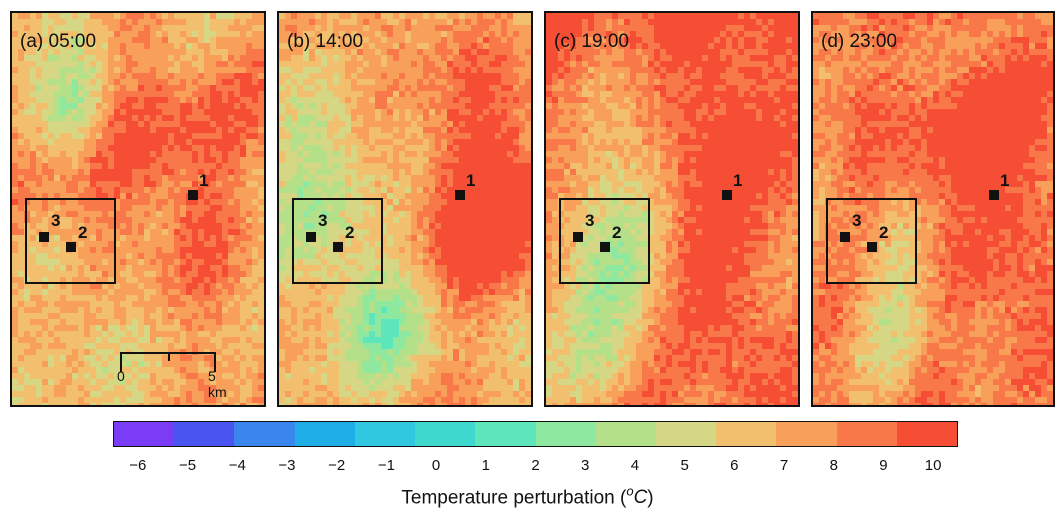 This screenshot has width=1055, height=512. I want to click on colorbar-tick-label: 2, so click(535, 465).